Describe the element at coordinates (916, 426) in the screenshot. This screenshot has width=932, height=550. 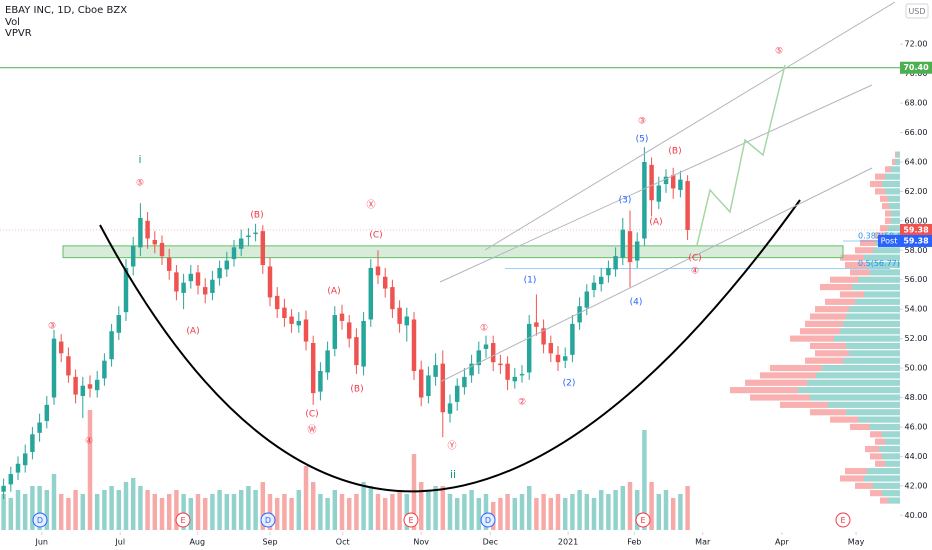
I see `y-tick-label: 46.00` at that location.